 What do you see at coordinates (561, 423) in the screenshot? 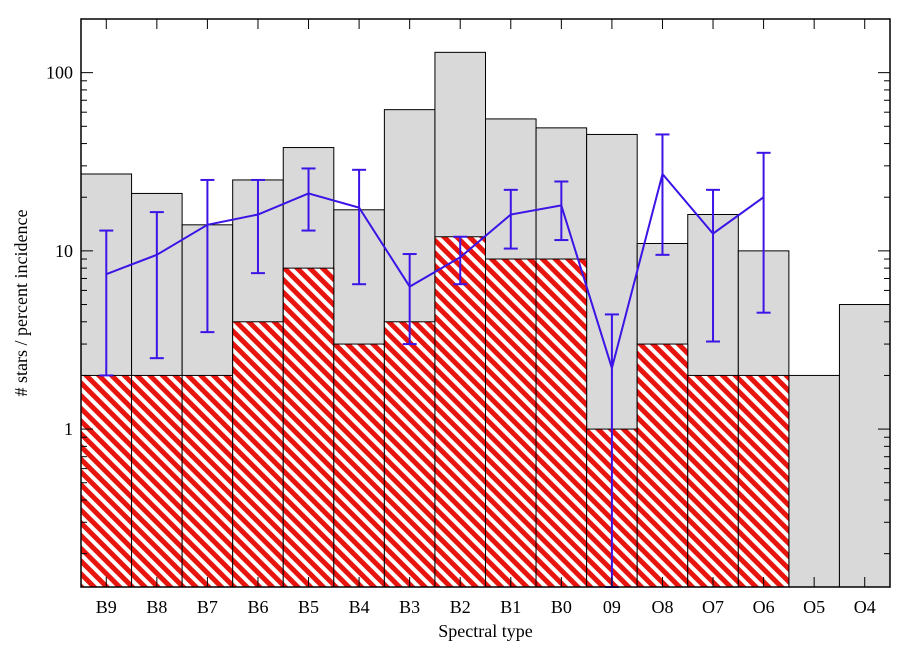
I see `hatched-bar-B0` at bounding box center [561, 423].